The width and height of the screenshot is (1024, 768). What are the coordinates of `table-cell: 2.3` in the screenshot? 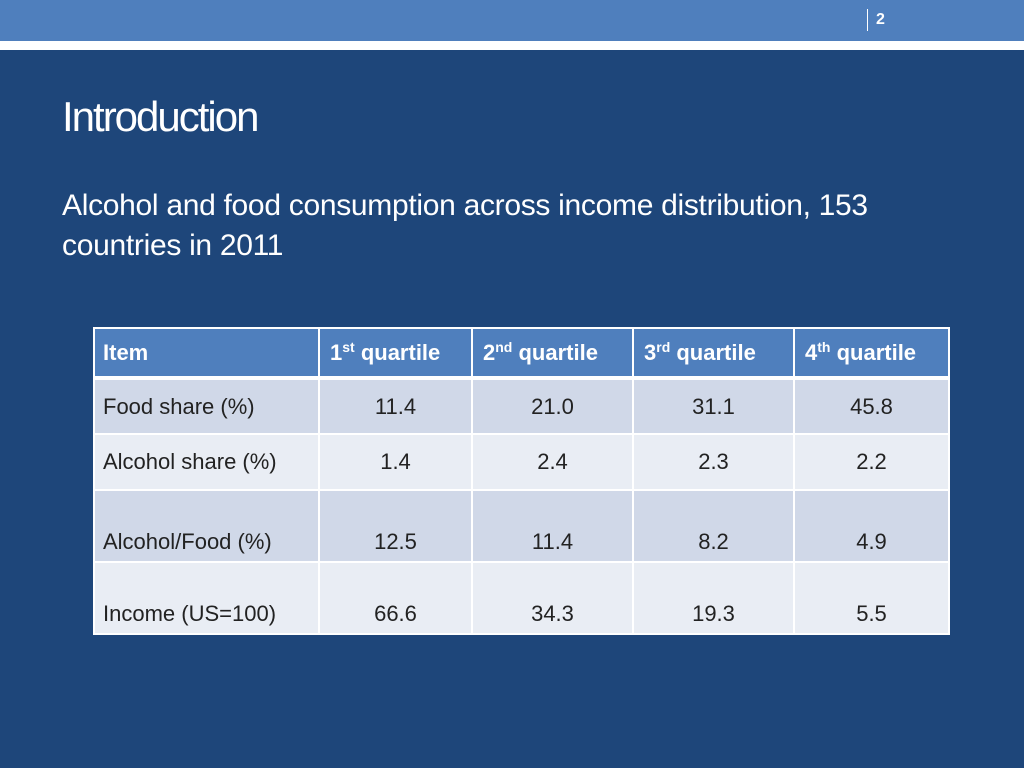 It's located at (713, 462).